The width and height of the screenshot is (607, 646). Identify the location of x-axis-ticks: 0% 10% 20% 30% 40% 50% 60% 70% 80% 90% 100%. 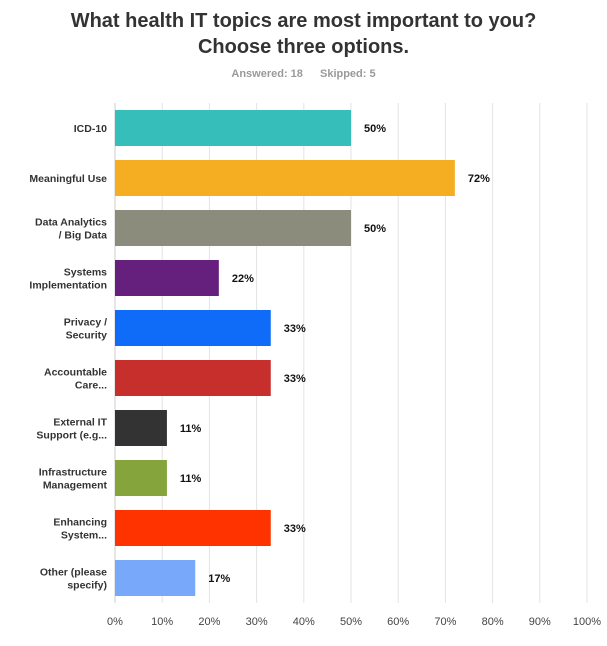
(354, 622).